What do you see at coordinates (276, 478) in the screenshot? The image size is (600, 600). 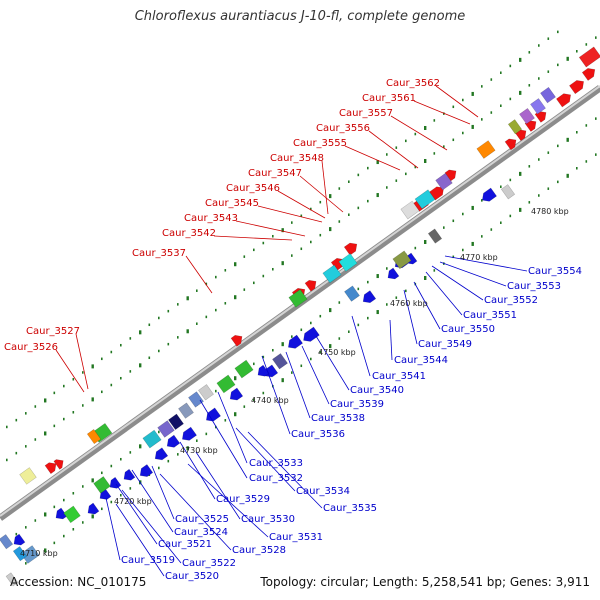 I see `gene-label: Caur_3532` at bounding box center [276, 478].